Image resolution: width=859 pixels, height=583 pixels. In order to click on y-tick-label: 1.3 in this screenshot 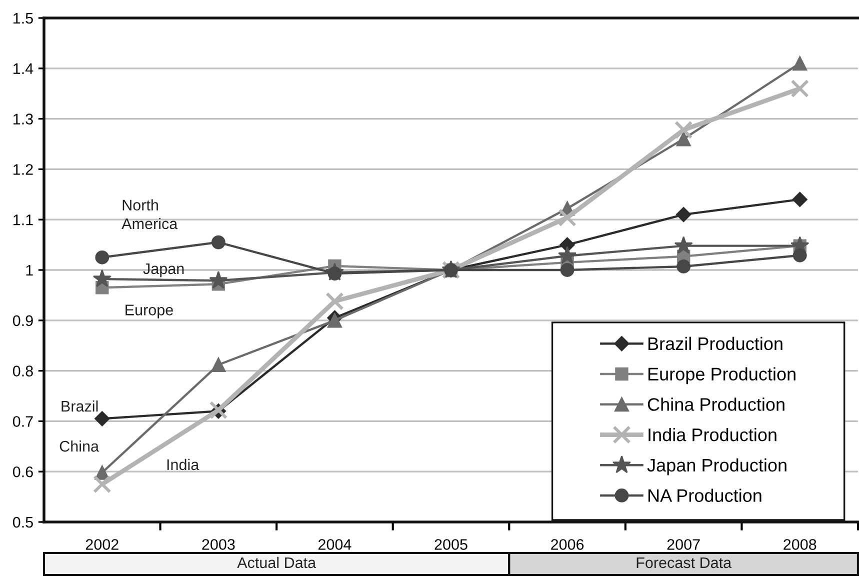, I will do `click(23, 119)`.